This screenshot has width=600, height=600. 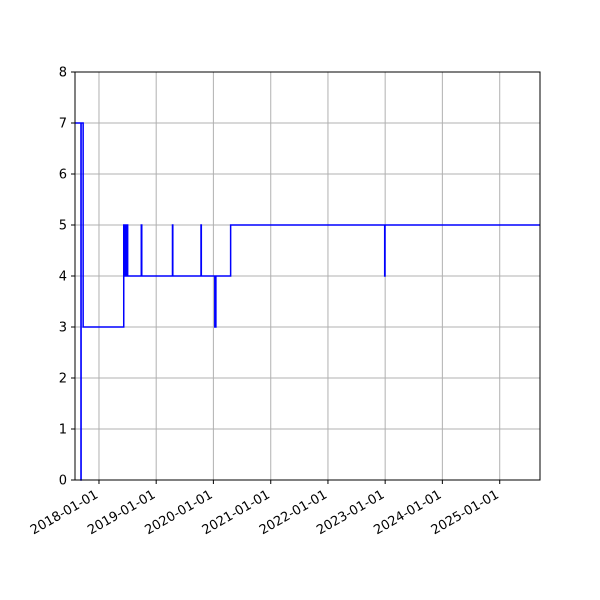 What do you see at coordinates (63, 175) in the screenshot?
I see `y-tick-label: 6` at bounding box center [63, 175].